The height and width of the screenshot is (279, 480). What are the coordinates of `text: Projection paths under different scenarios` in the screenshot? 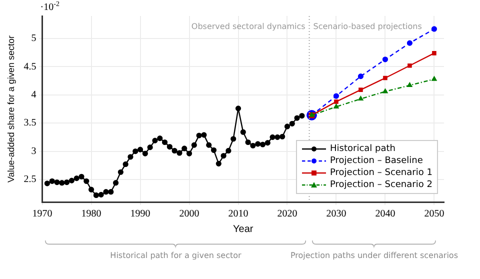 It's located at (374, 255).